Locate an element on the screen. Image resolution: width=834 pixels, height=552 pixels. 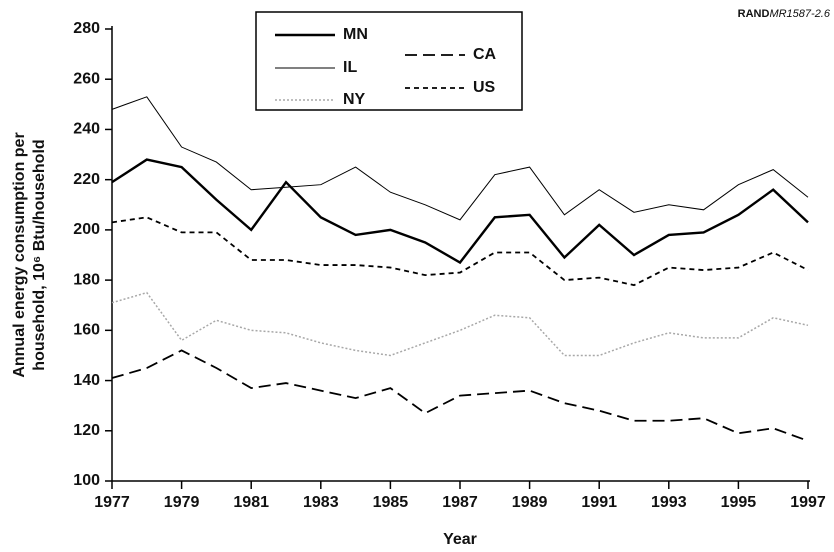
y-tick-label: 280 is located at coordinates (86, 28).